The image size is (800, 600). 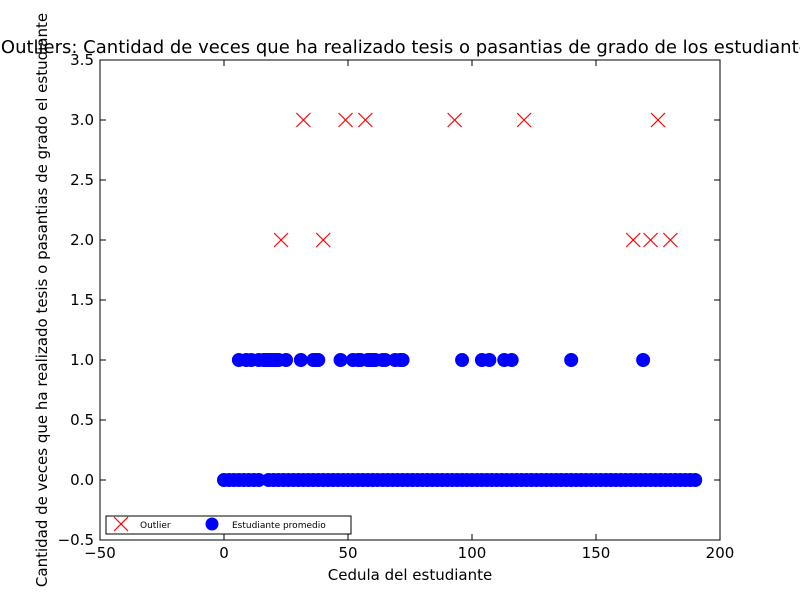 What do you see at coordinates (224, 553) in the screenshot?
I see `x-tick-label: 0` at bounding box center [224, 553].